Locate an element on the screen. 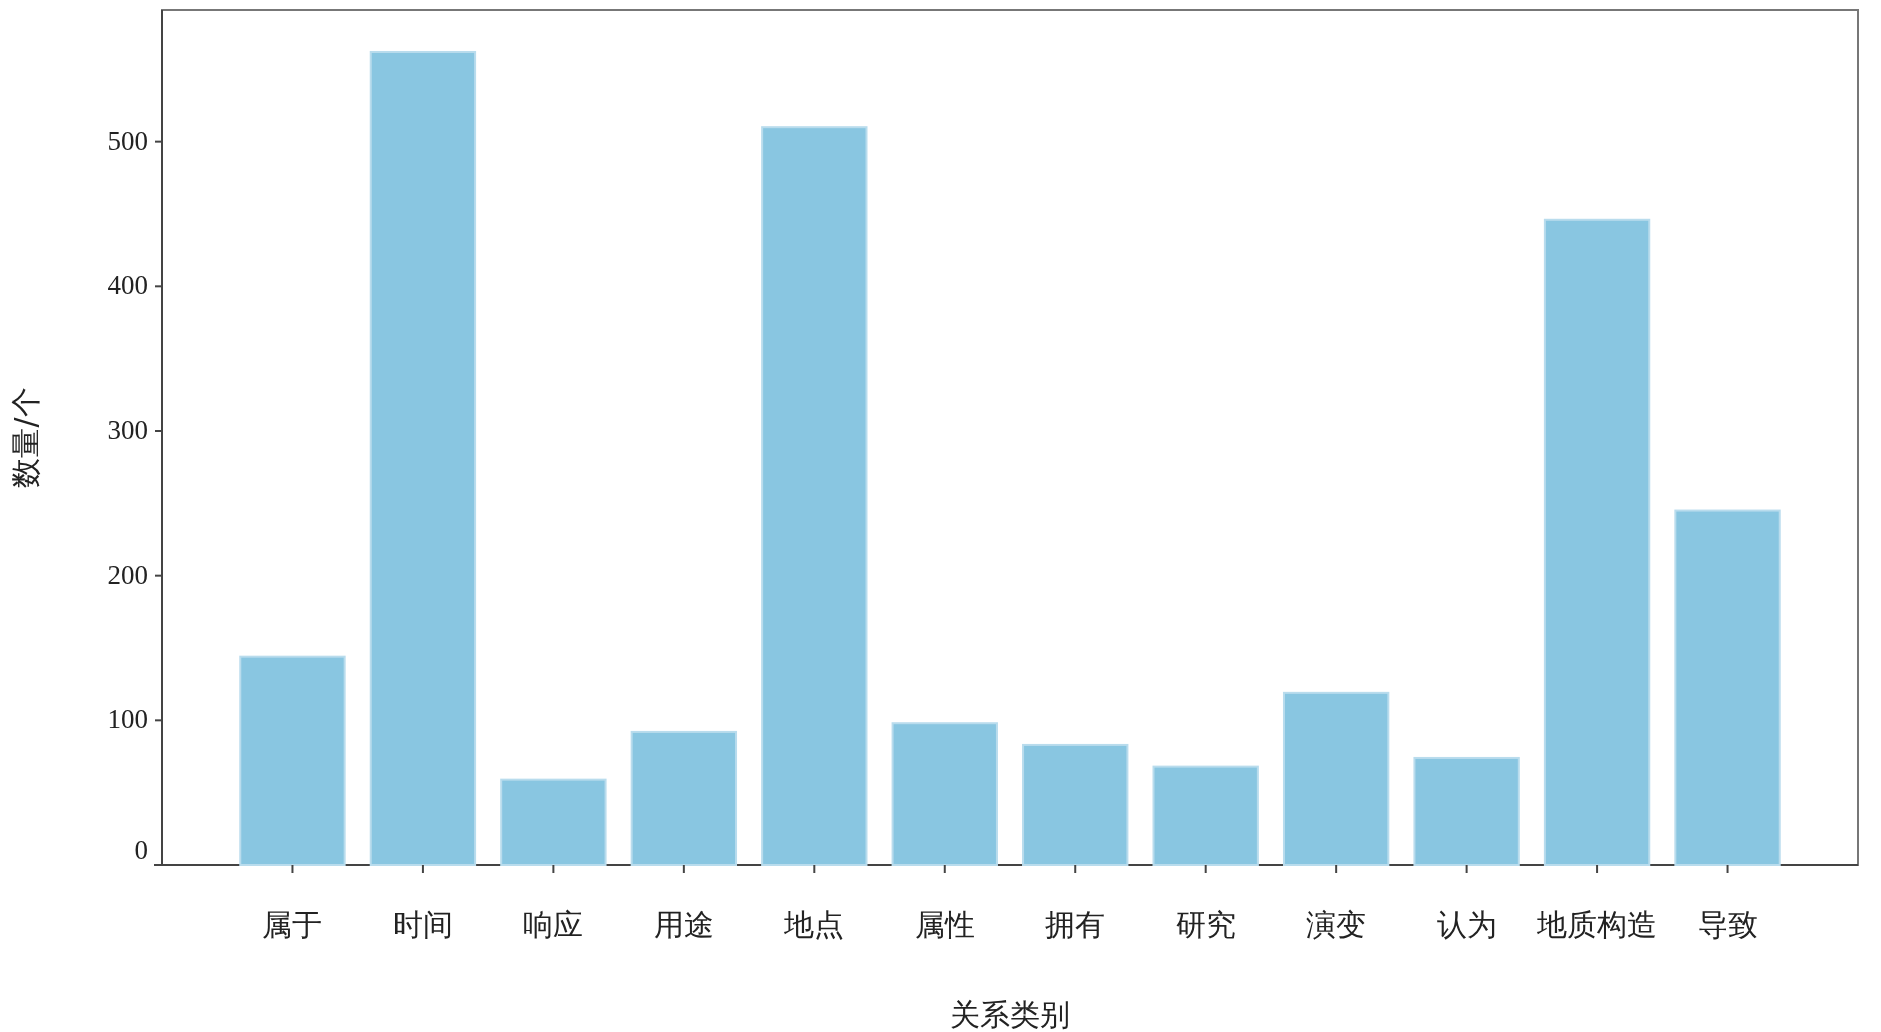  x-axis-title: 关系类别 is located at coordinates (1010, 1014).